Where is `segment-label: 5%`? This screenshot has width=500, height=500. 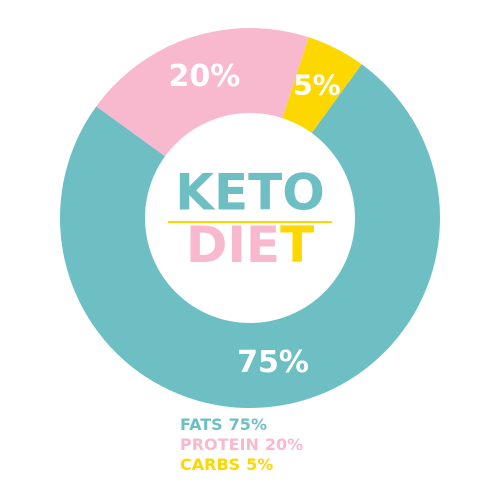
segment-label: 5% is located at coordinates (317, 85).